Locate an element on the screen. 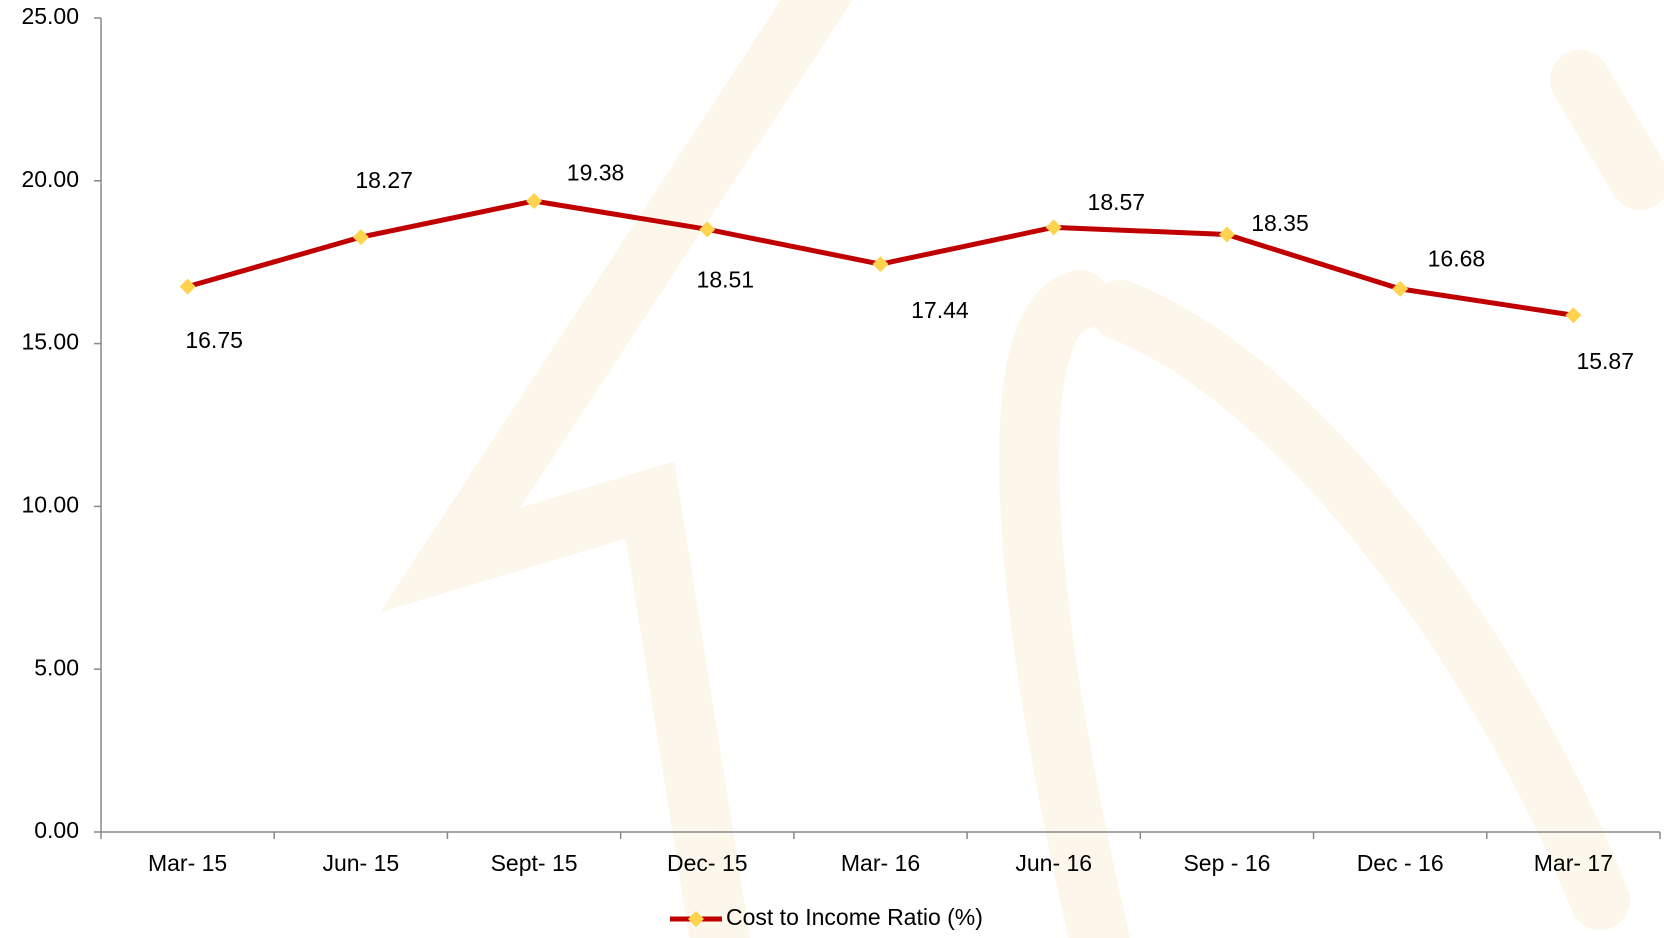  y-tick-label: 25.00 is located at coordinates (50, 16).